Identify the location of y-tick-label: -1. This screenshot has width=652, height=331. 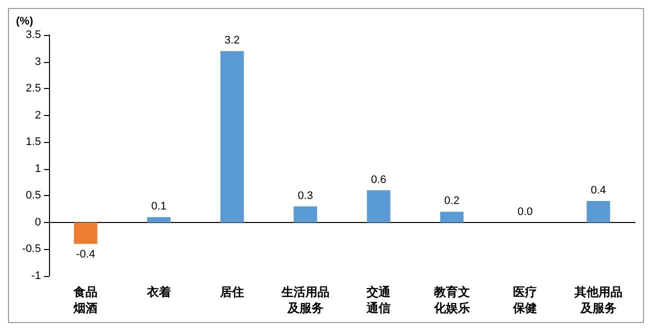
(36, 276).